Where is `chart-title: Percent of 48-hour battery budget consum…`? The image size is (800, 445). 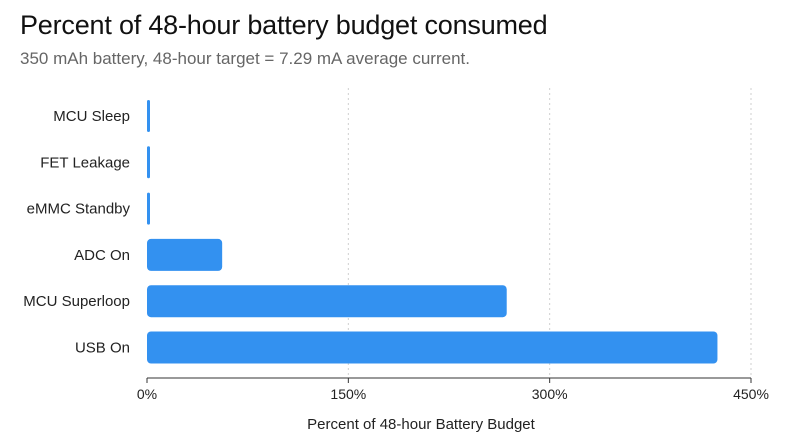
chart-title: Percent of 48-hour battery budget consum… is located at coordinates (284, 25).